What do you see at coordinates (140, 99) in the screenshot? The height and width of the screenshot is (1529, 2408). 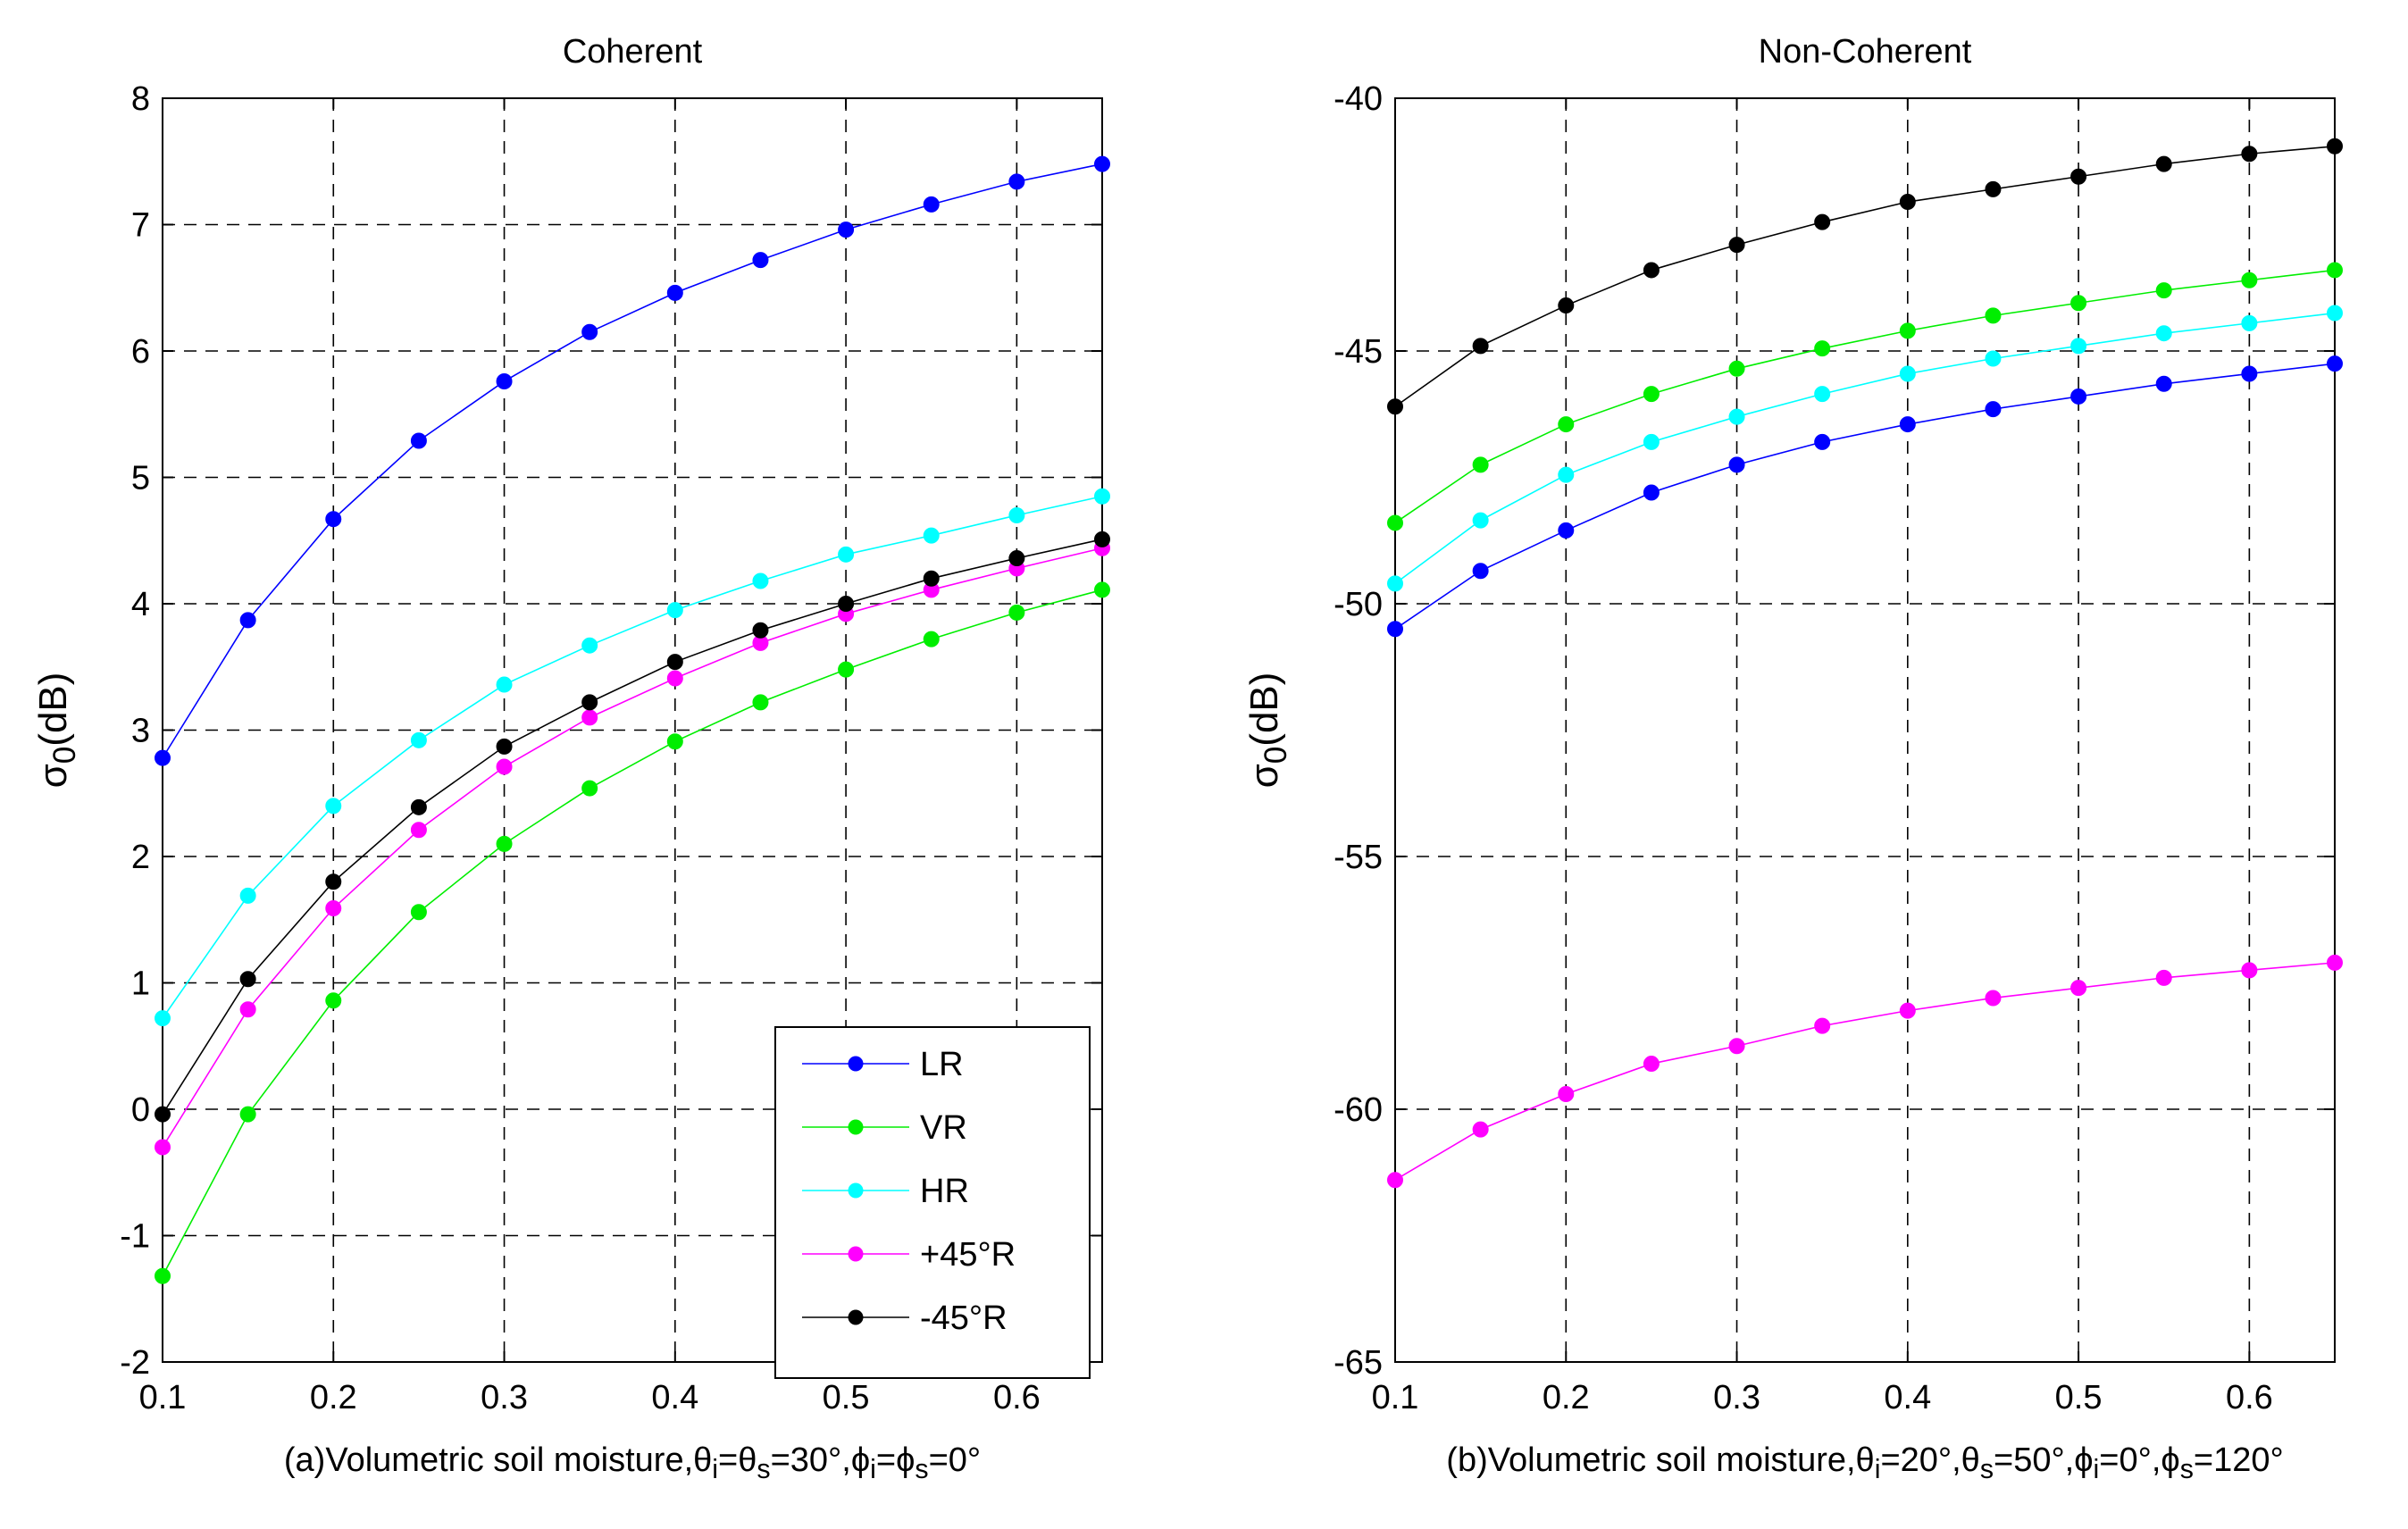 I see `y-tick-label: 8` at bounding box center [140, 99].